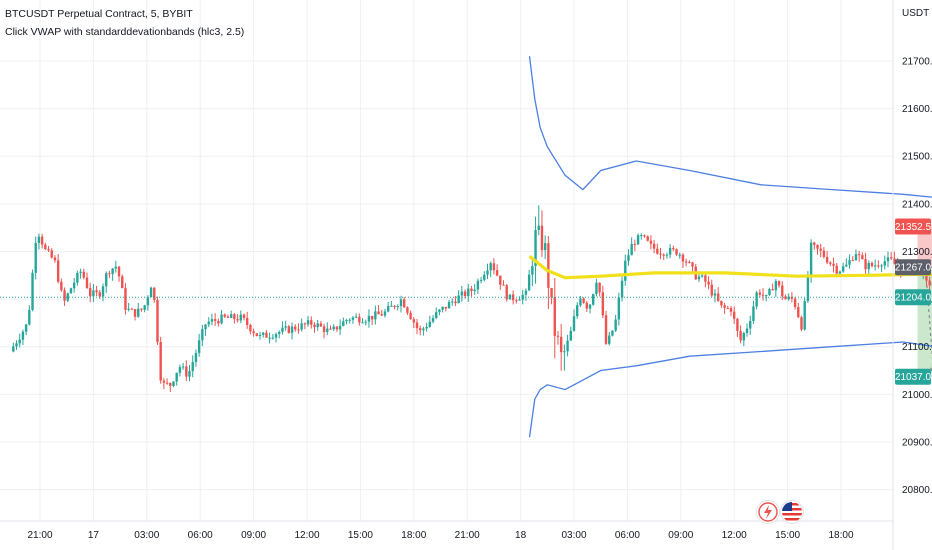  I want to click on us-flag-icon, so click(792, 512).